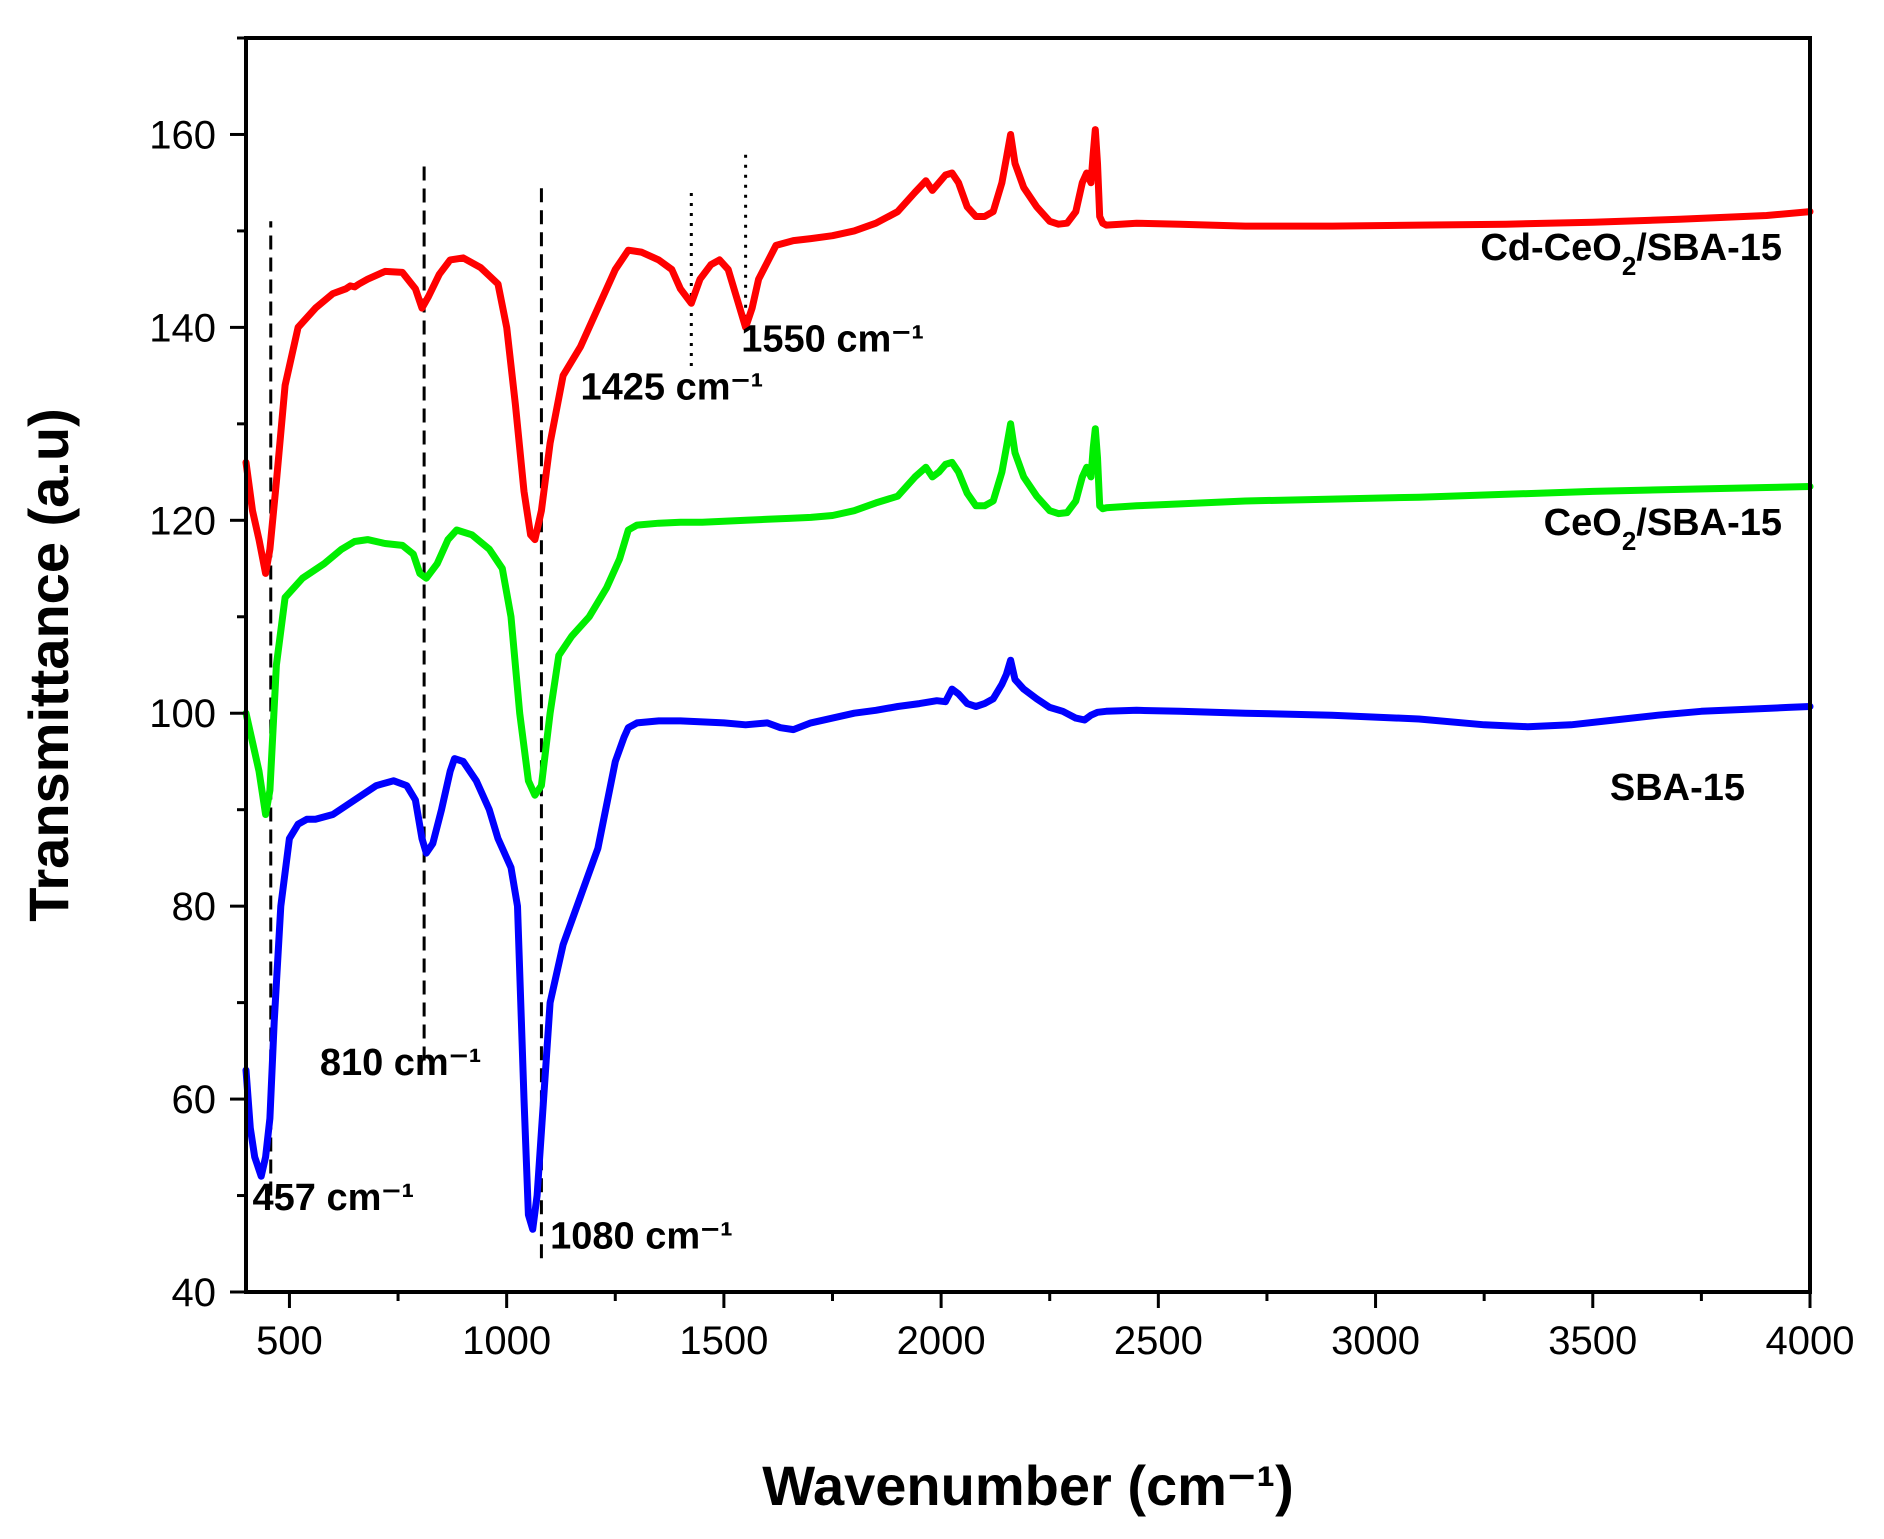 This screenshot has height=1539, width=1884. Describe the element at coordinates (182, 714) in the screenshot. I see `y-tick-label: 100` at that location.